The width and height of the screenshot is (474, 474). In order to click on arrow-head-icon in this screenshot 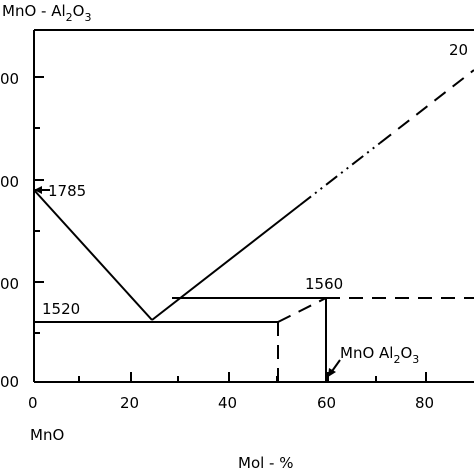, I will do `click(38, 190)`.